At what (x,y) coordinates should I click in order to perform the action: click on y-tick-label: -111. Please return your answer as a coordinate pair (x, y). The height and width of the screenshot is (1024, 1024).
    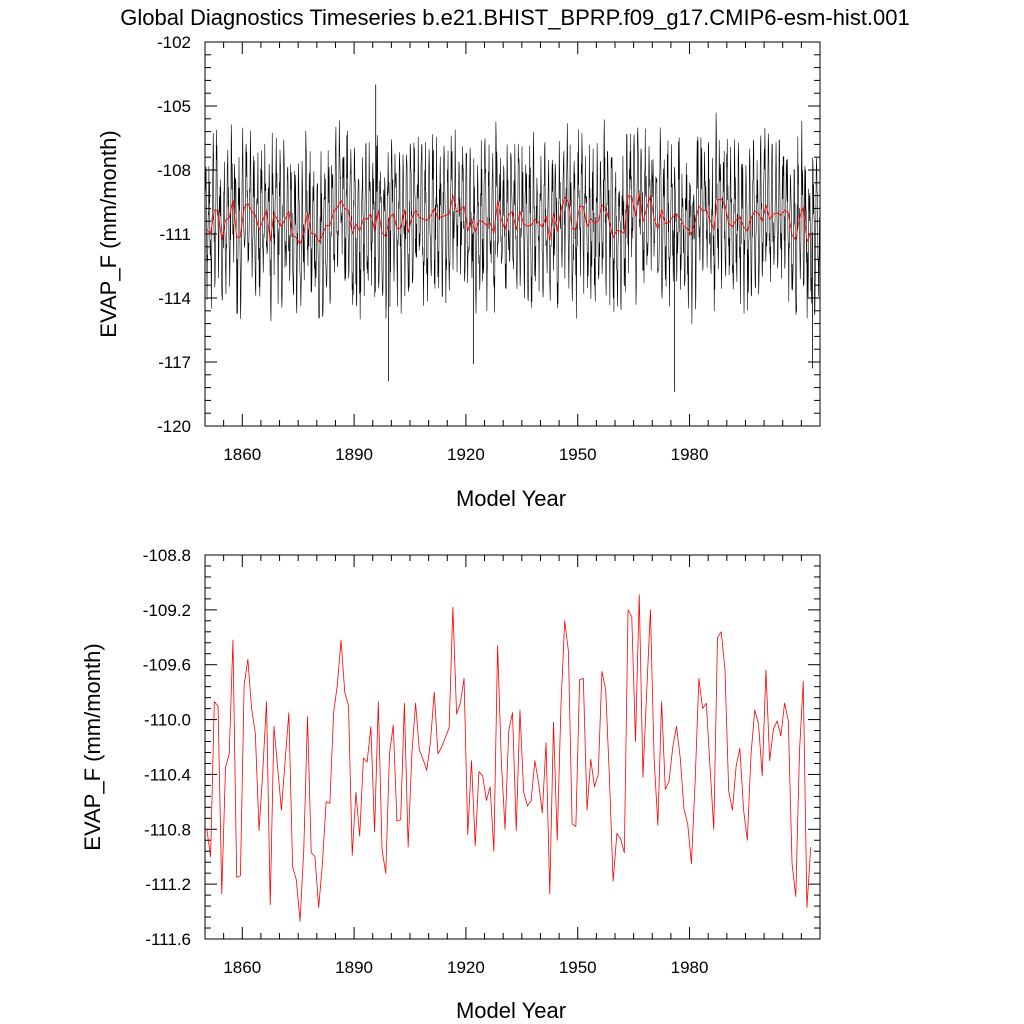
    Looking at the image, I should click on (175, 234).